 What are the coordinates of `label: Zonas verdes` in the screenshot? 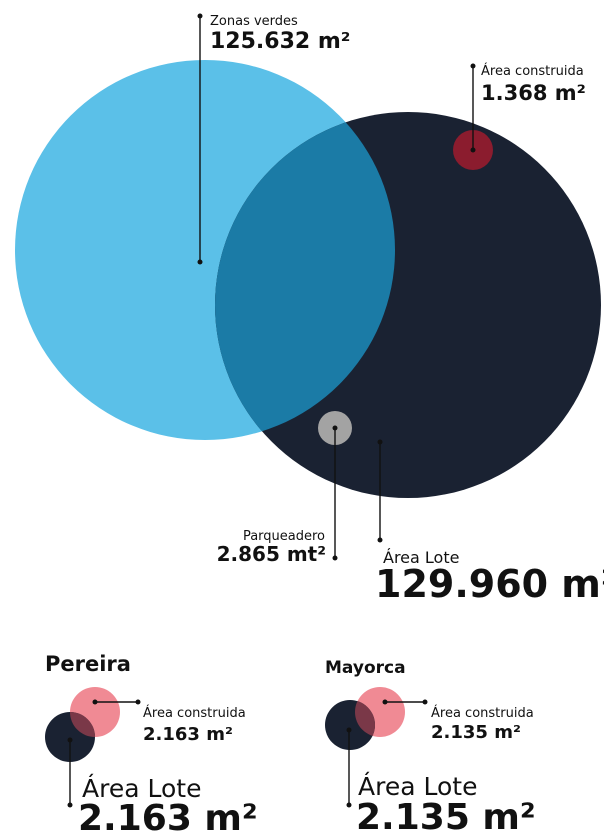 It's located at (254, 21).